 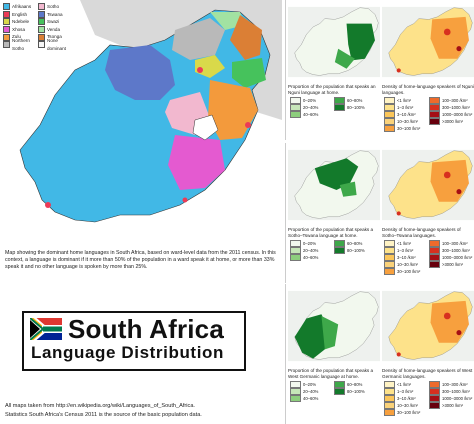 What do you see at coordinates (140, 72) in the screenshot?
I see `region-tswana` at bounding box center [140, 72].